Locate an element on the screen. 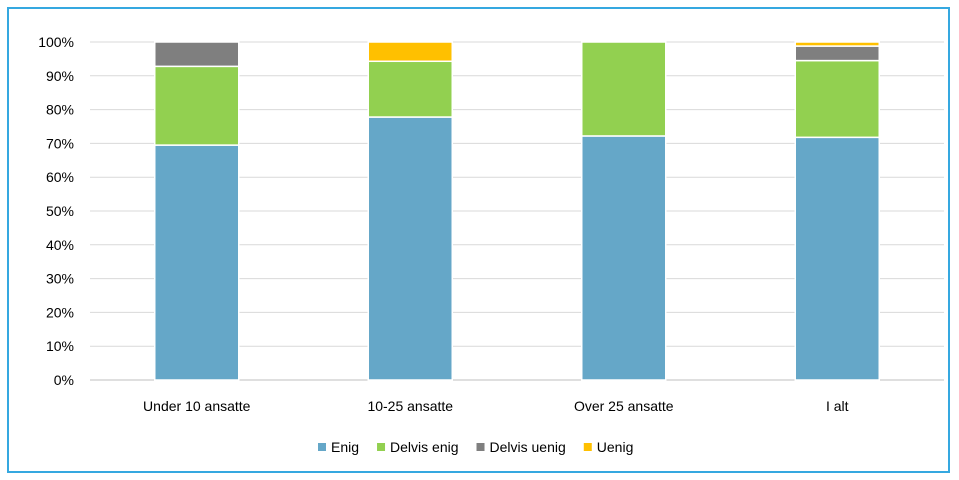 This screenshot has width=959, height=480. y-tick-label: 50% is located at coordinates (60, 211).